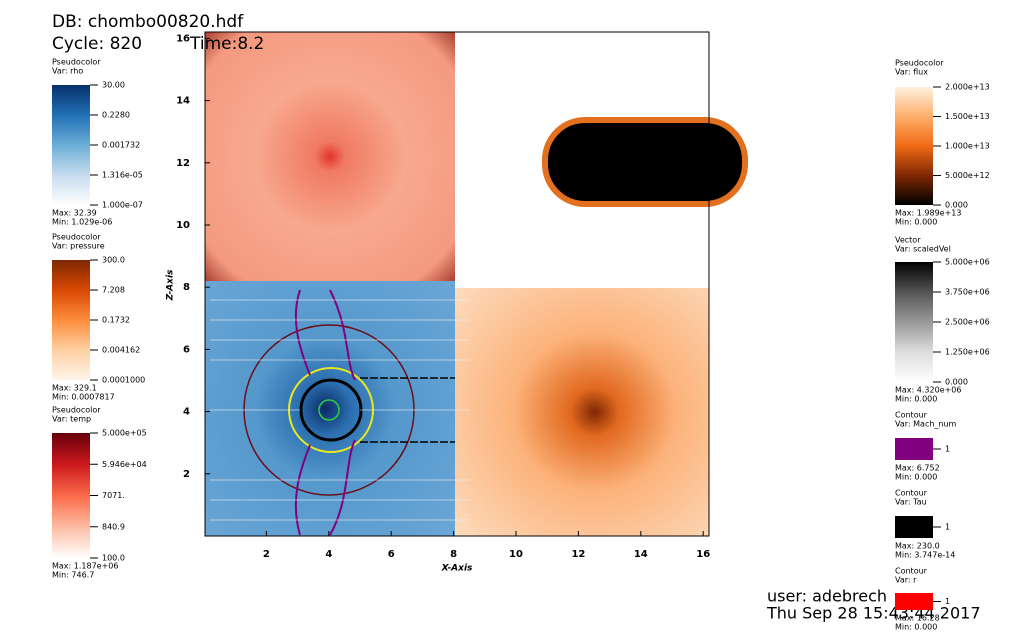 The width and height of the screenshot is (1024, 636). Describe the element at coordinates (928, 213) in the screenshot. I see `legend-max: Max: 1.989e+13` at that location.